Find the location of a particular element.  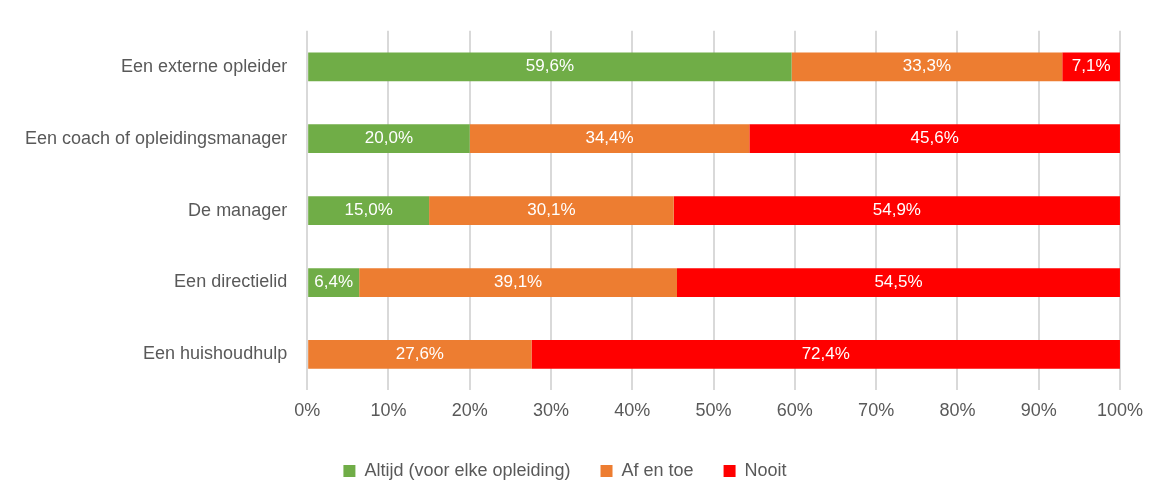

x-tick-label: 90% is located at coordinates (1038, 410).